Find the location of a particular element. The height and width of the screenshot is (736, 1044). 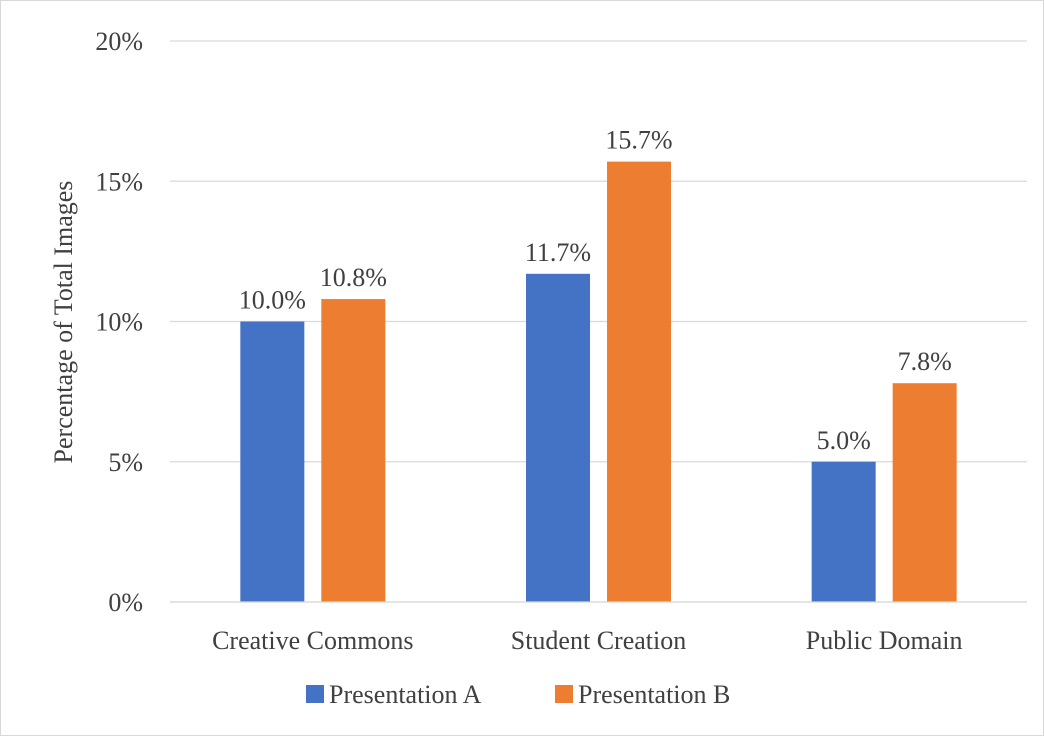

data-label: 5.0% is located at coordinates (844, 440).